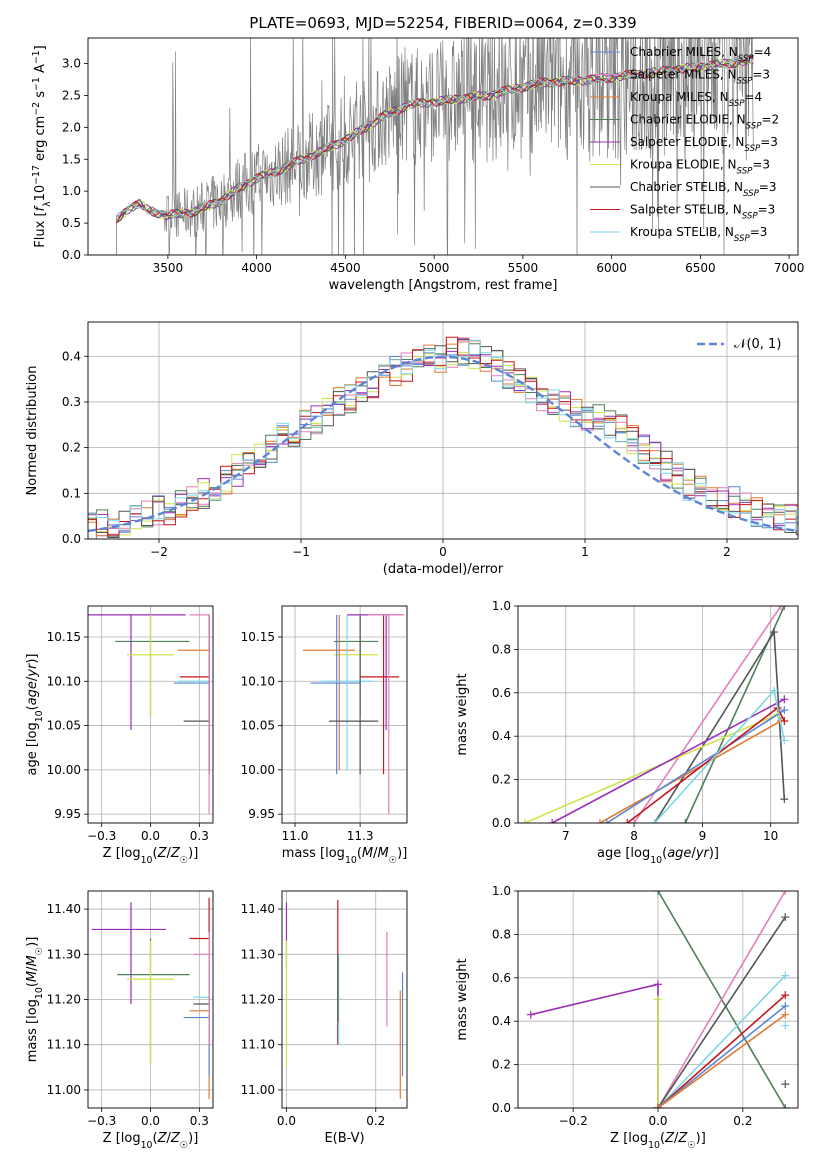 The image size is (819, 1170). Describe the element at coordinates (501, 1108) in the screenshot. I see `y-tick-label: 0.0` at that location.